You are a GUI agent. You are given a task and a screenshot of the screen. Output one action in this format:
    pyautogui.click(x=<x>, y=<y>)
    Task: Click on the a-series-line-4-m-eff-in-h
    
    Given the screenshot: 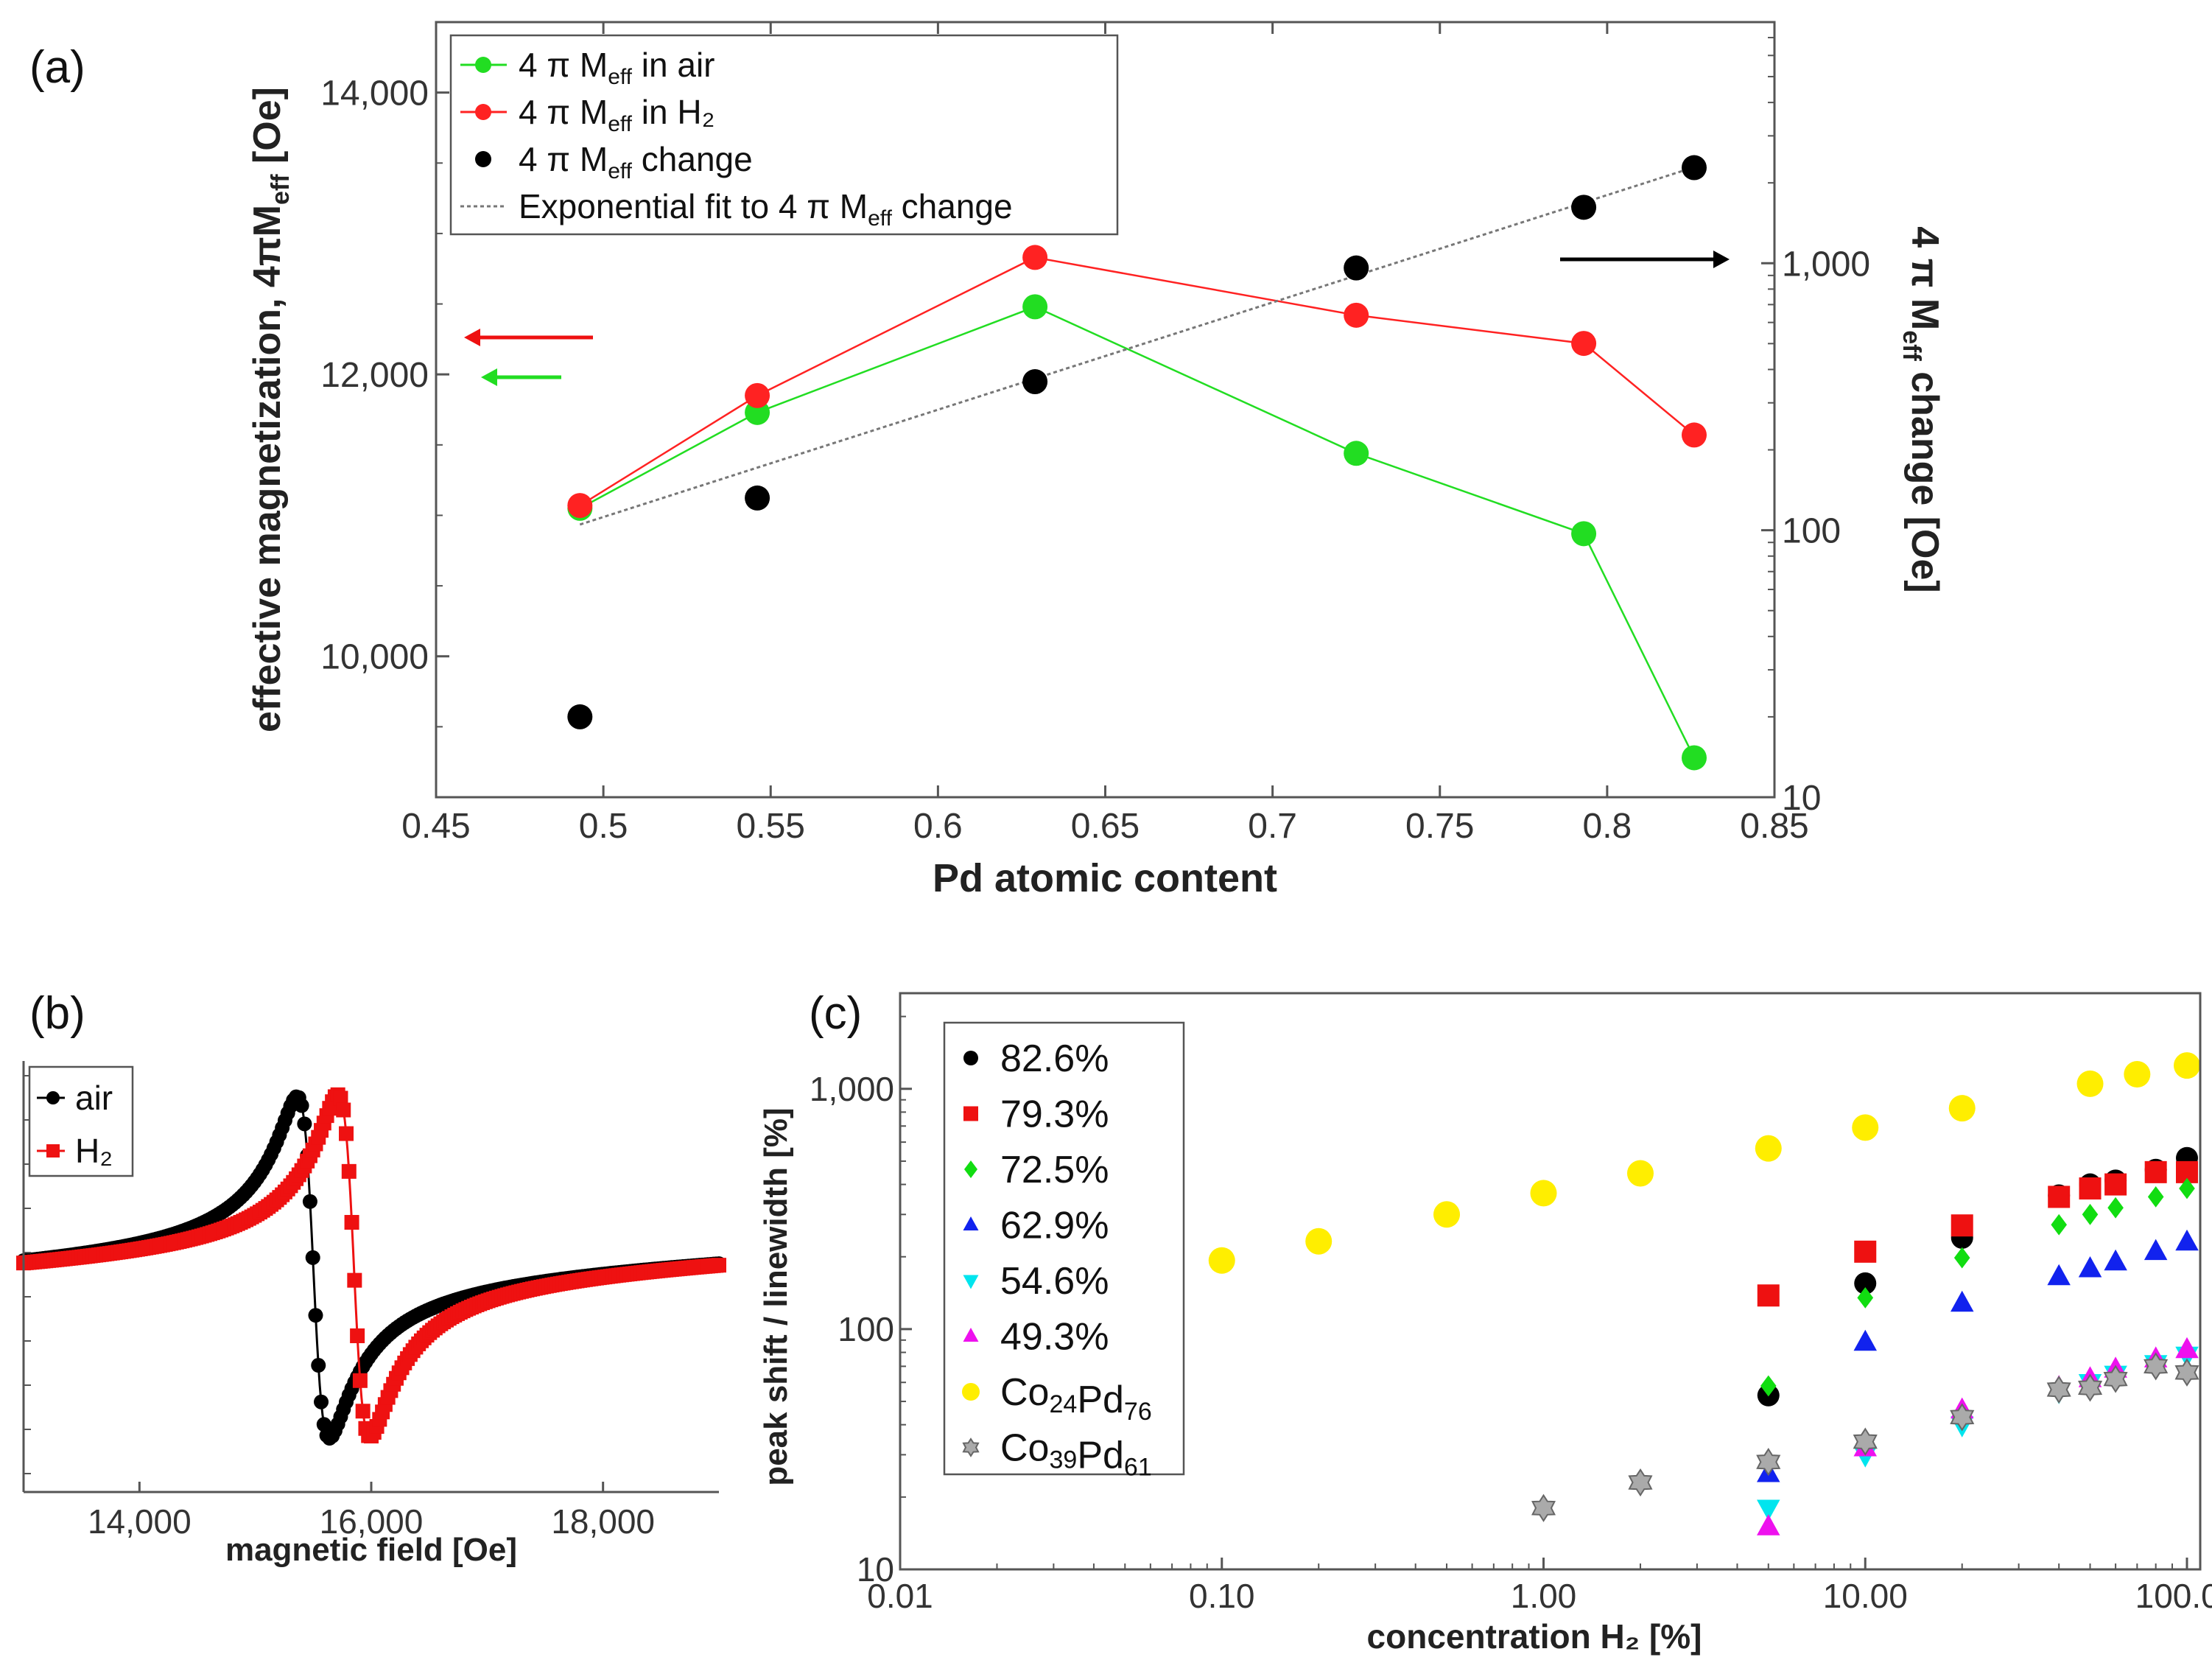 What is the action you would take?
    pyautogui.click(x=1137, y=381)
    